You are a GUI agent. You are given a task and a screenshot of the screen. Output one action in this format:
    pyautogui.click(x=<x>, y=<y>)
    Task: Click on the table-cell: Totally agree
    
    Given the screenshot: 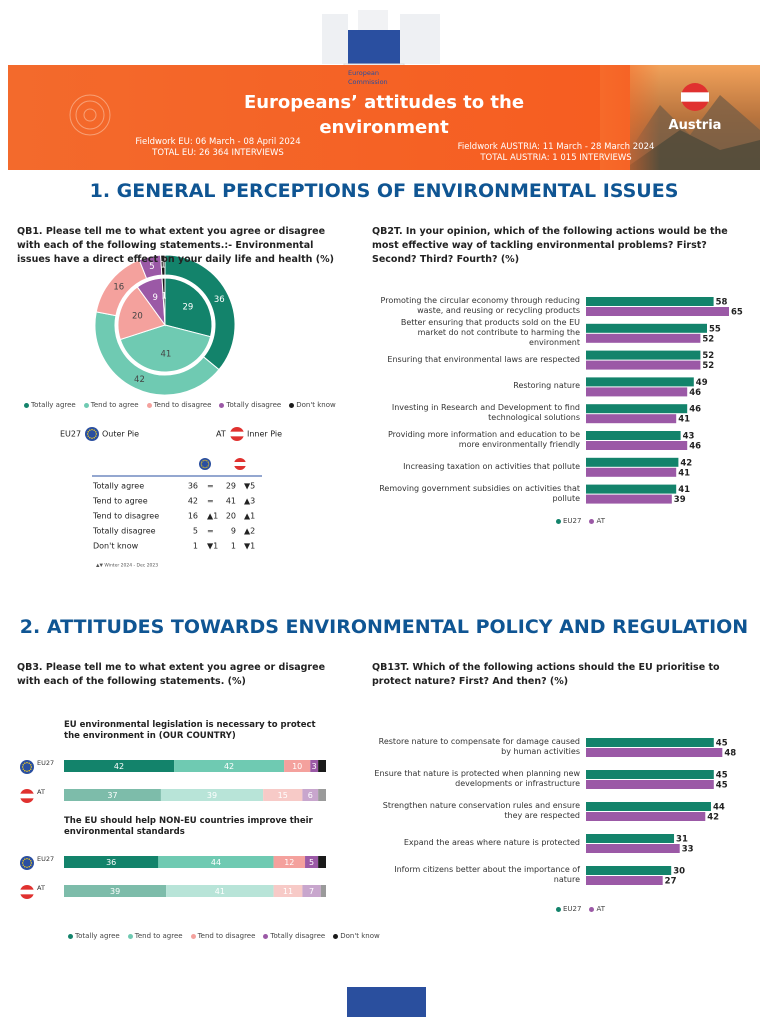 What is the action you would take?
    pyautogui.click(x=118, y=486)
    